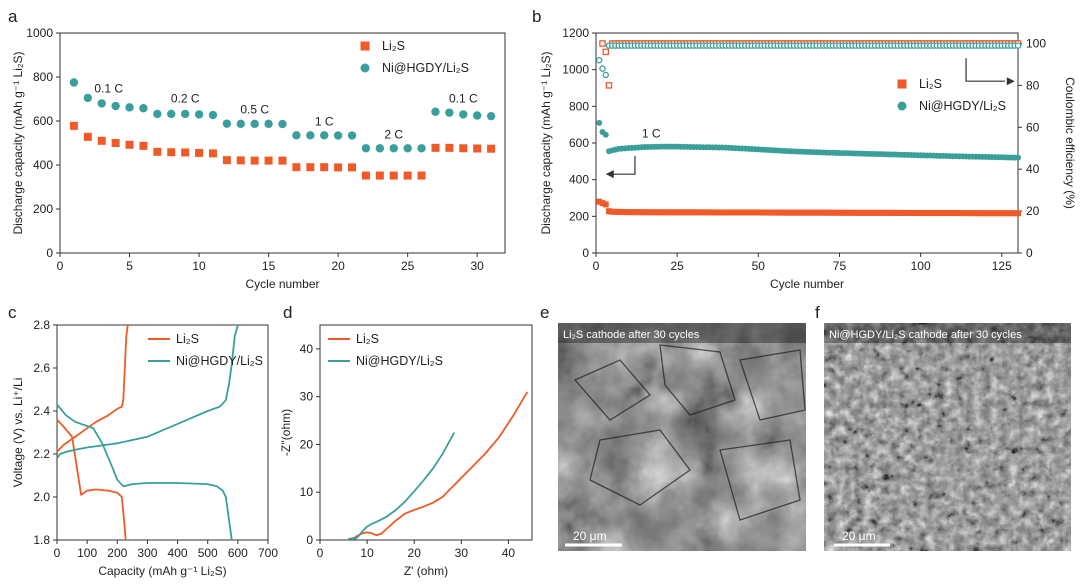 The image size is (1080, 586). Describe the element at coordinates (609, 174) in the screenshot. I see `arrow-head` at that location.